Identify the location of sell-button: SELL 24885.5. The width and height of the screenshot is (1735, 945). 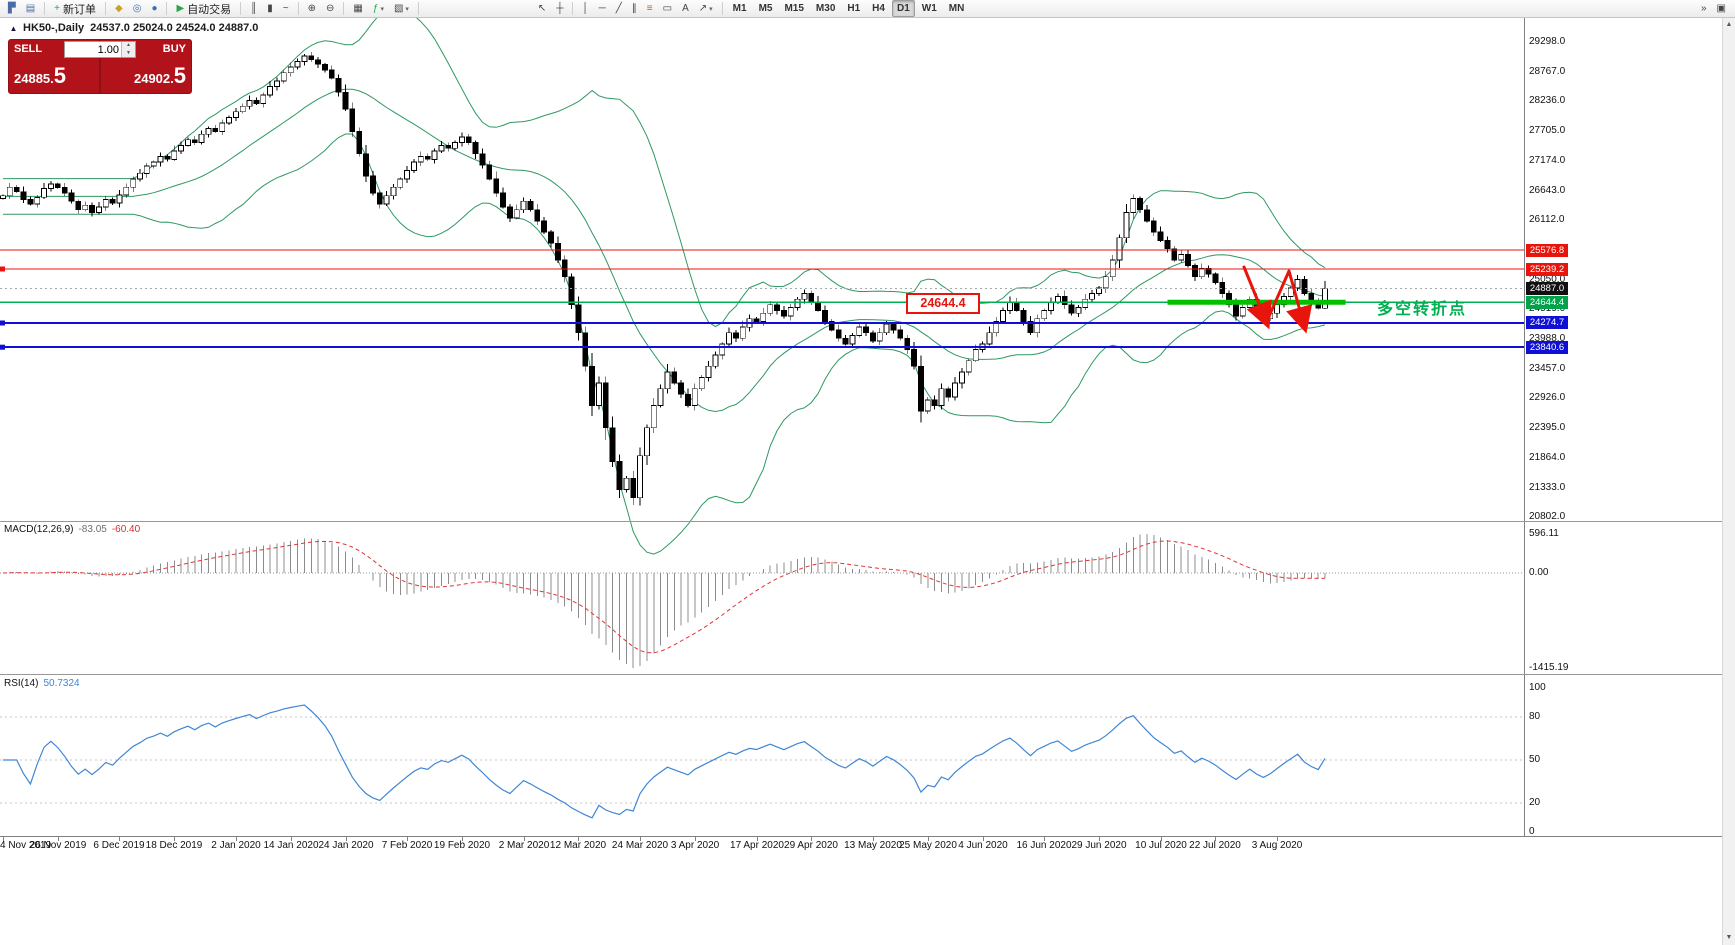
(54, 66).